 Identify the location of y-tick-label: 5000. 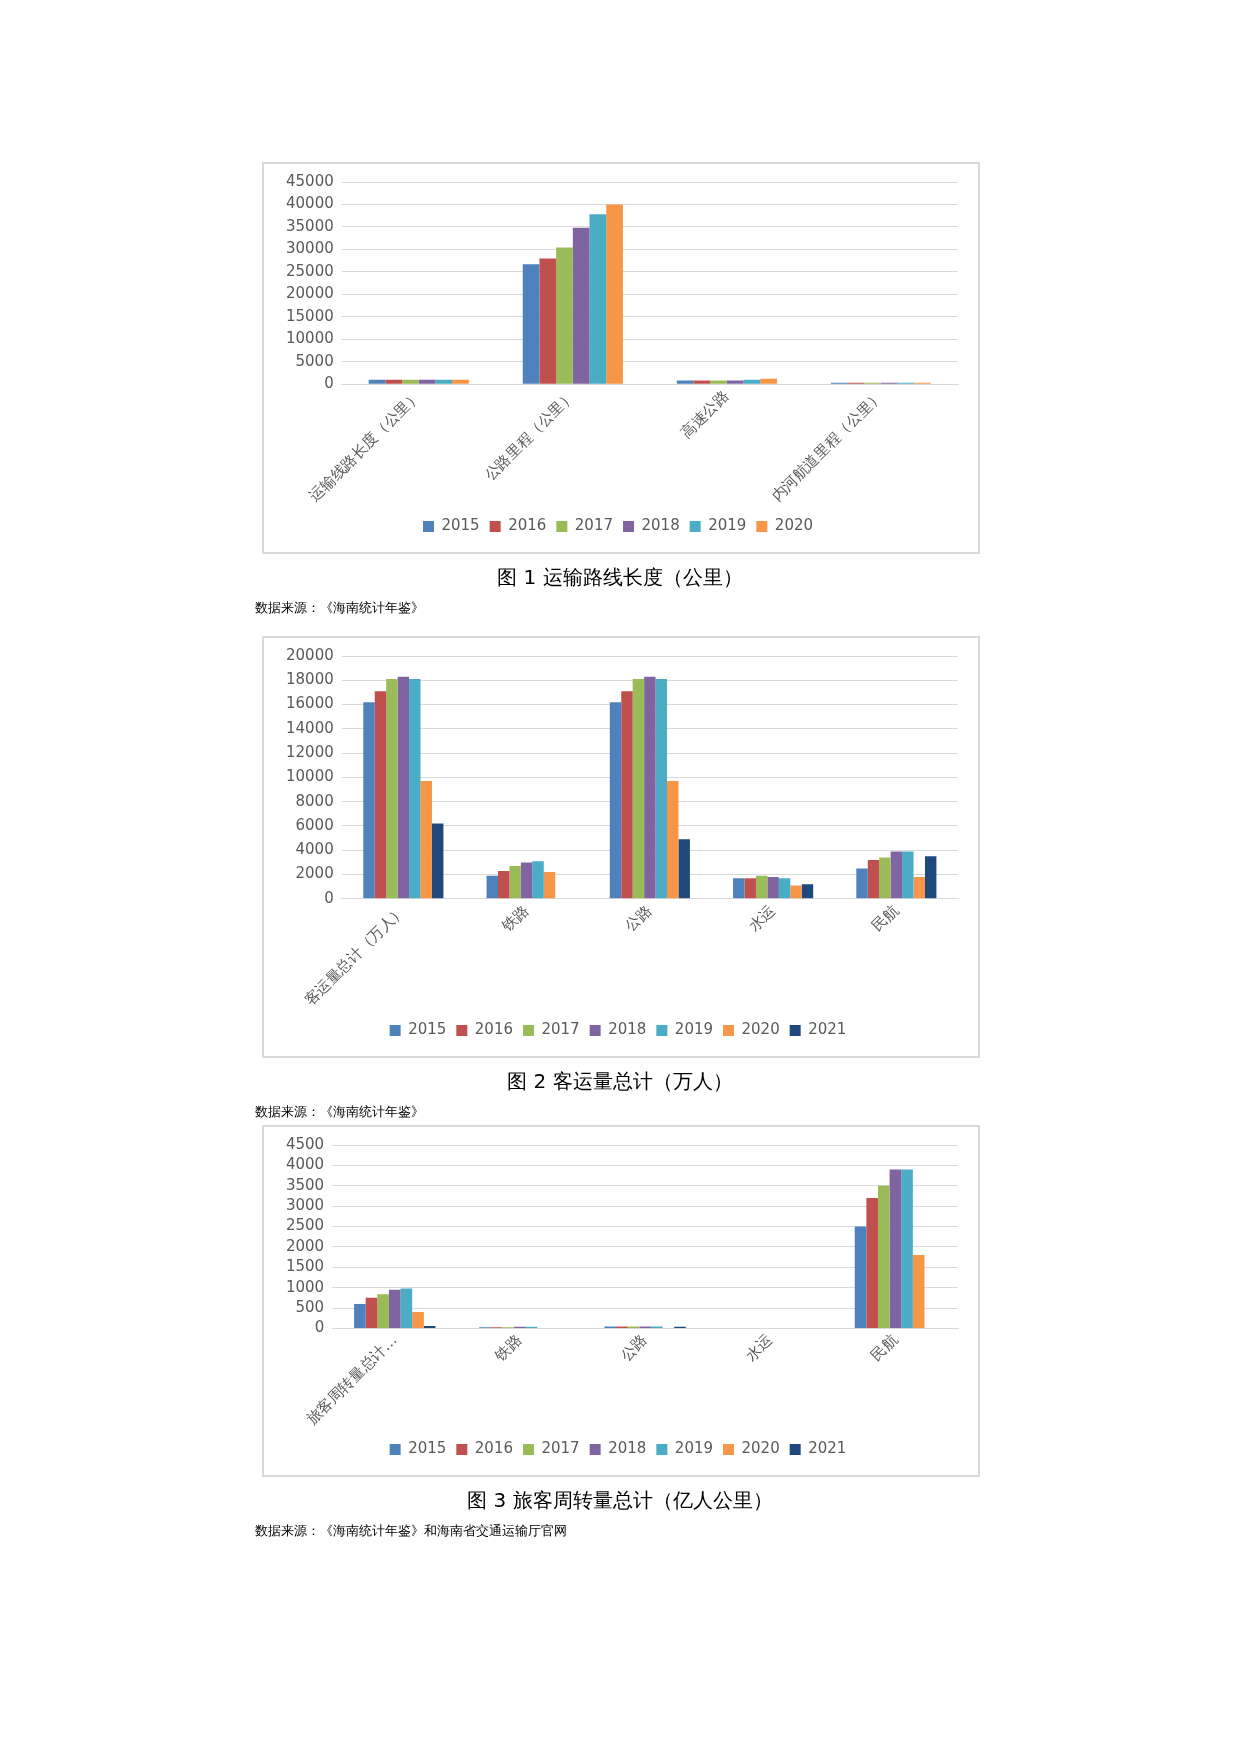
(314, 360).